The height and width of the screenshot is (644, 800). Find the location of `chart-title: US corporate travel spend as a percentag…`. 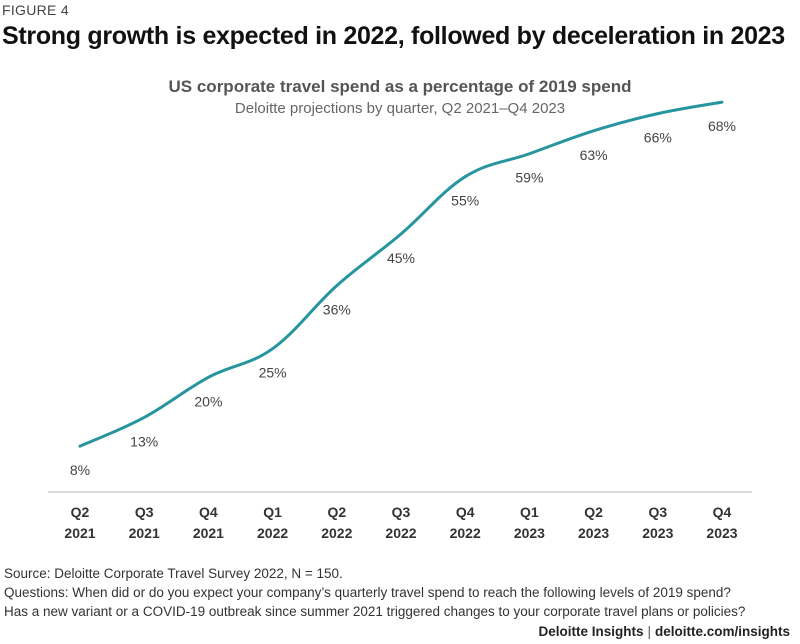

chart-title: US corporate travel spend as a percentag… is located at coordinates (400, 86).